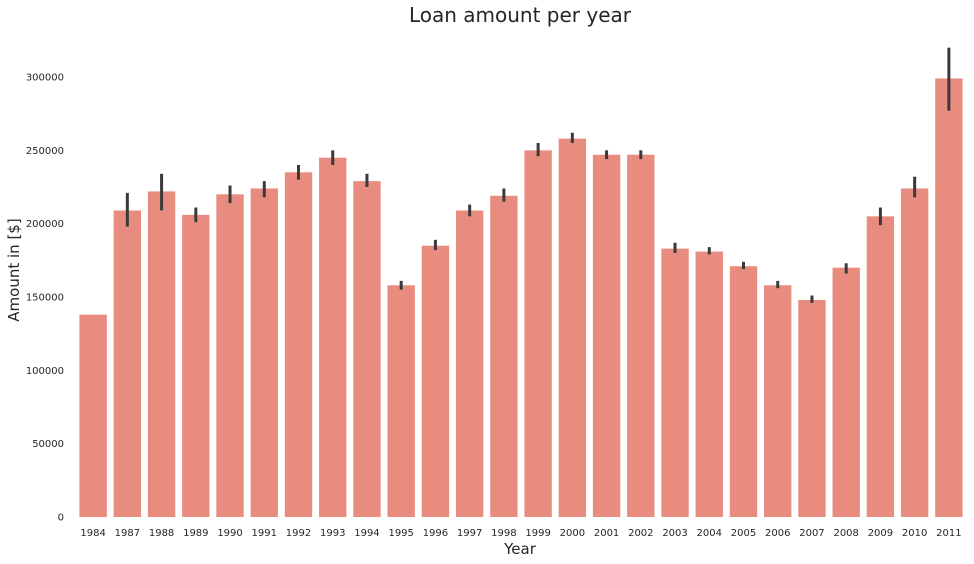 The width and height of the screenshot is (974, 564). Describe the element at coordinates (127, 533) in the screenshot. I see `x-tick-1987: 1987` at that location.